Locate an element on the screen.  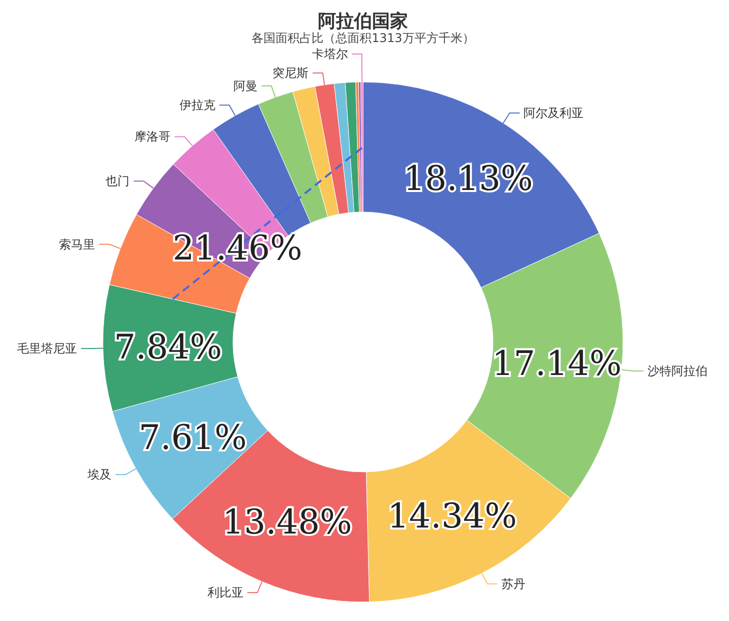
slice-label: 利比亚 is located at coordinates (225, 593).